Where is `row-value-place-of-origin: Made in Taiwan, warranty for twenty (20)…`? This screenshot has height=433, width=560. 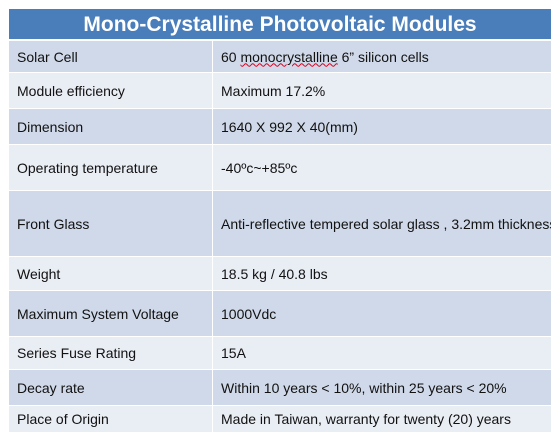
row-value-place-of-origin: Made in Taiwan, warranty for twenty (20)… is located at coordinates (382, 419).